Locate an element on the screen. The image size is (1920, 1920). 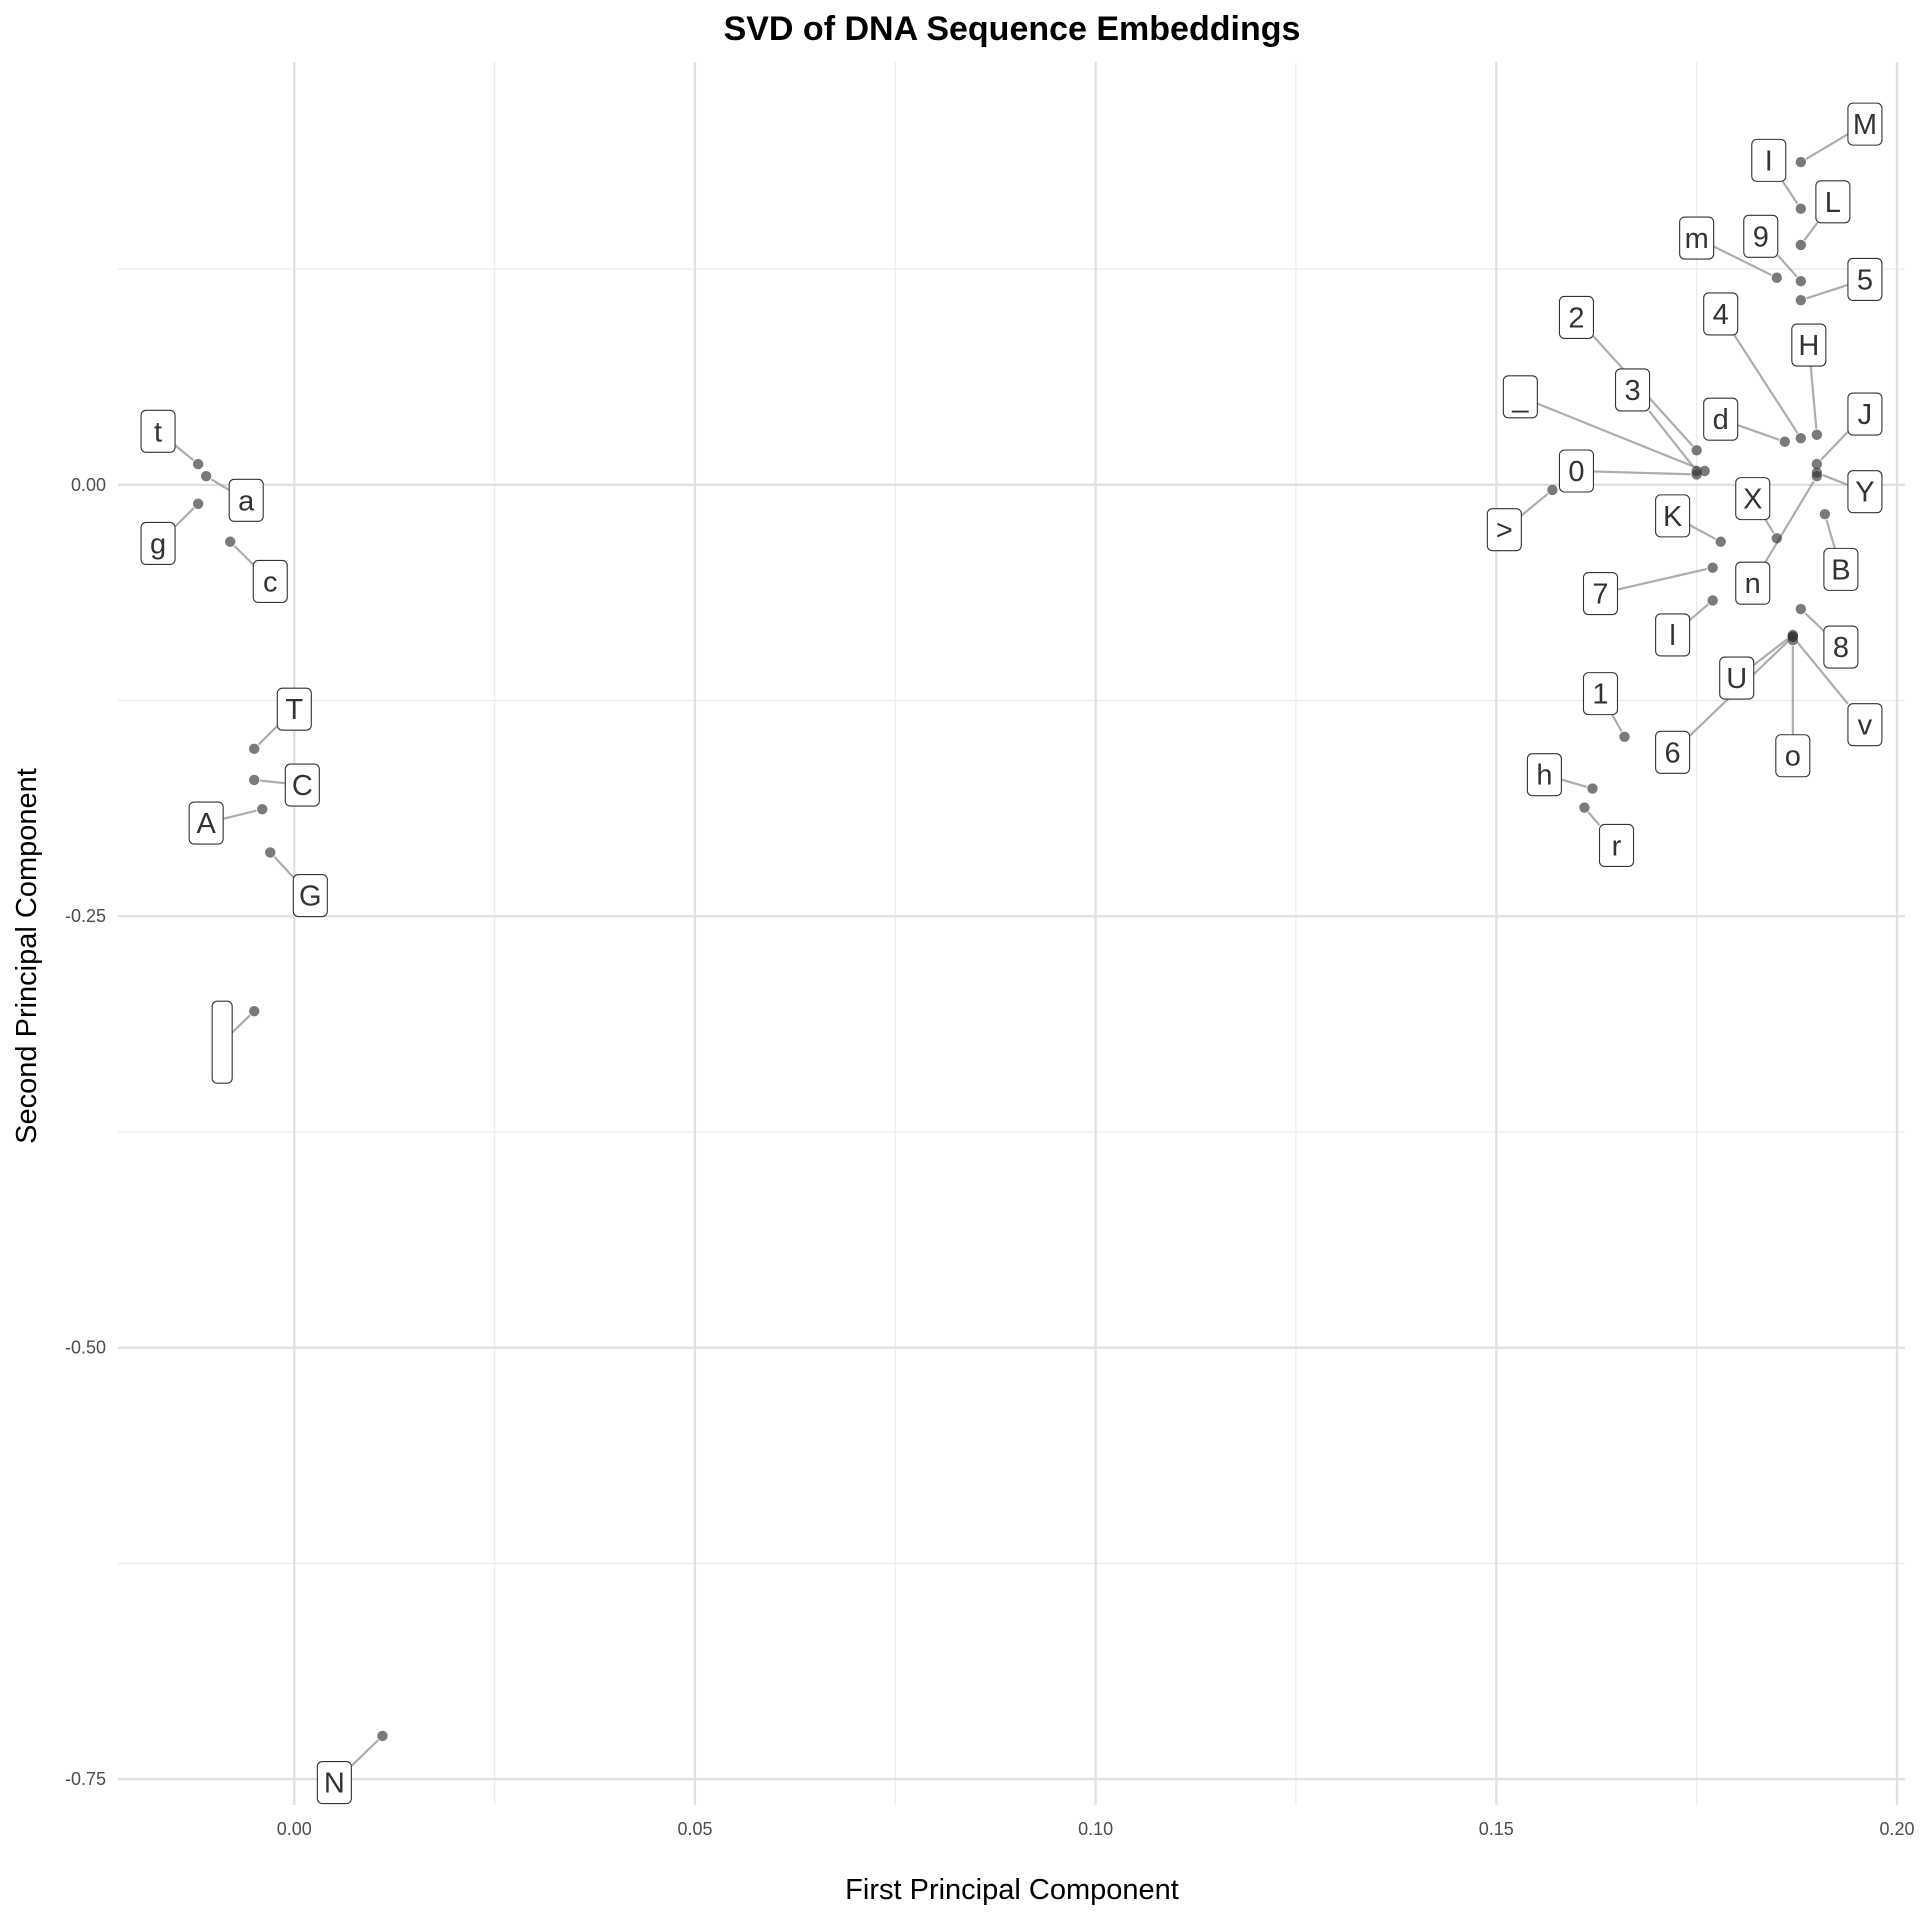
x-tick-label: 0.10 is located at coordinates (1095, 1829).